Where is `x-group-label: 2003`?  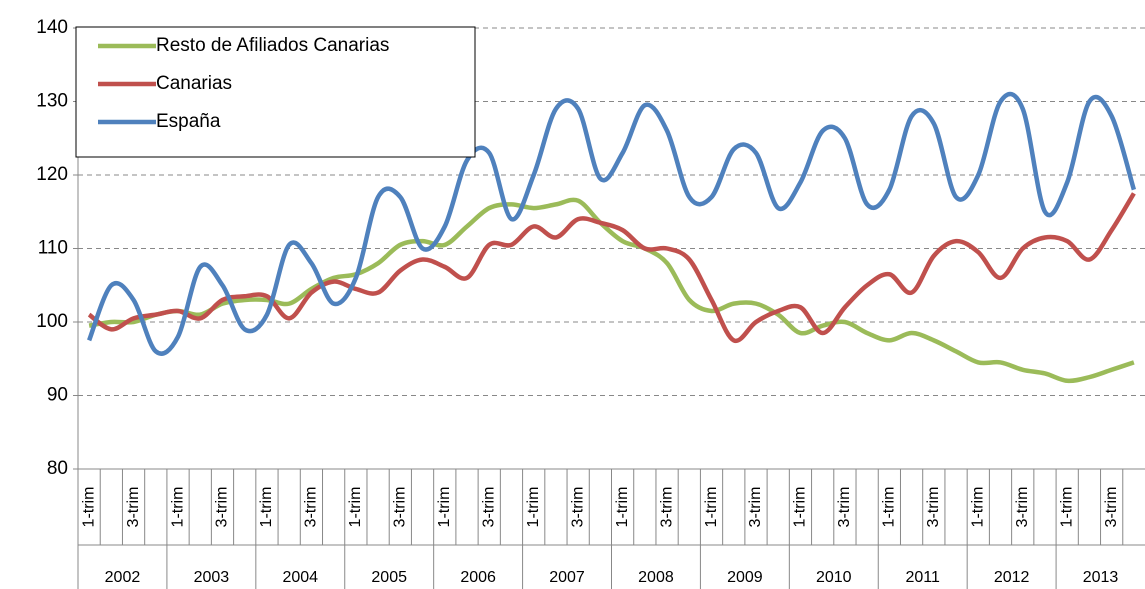 x-group-label: 2003 is located at coordinates (212, 577).